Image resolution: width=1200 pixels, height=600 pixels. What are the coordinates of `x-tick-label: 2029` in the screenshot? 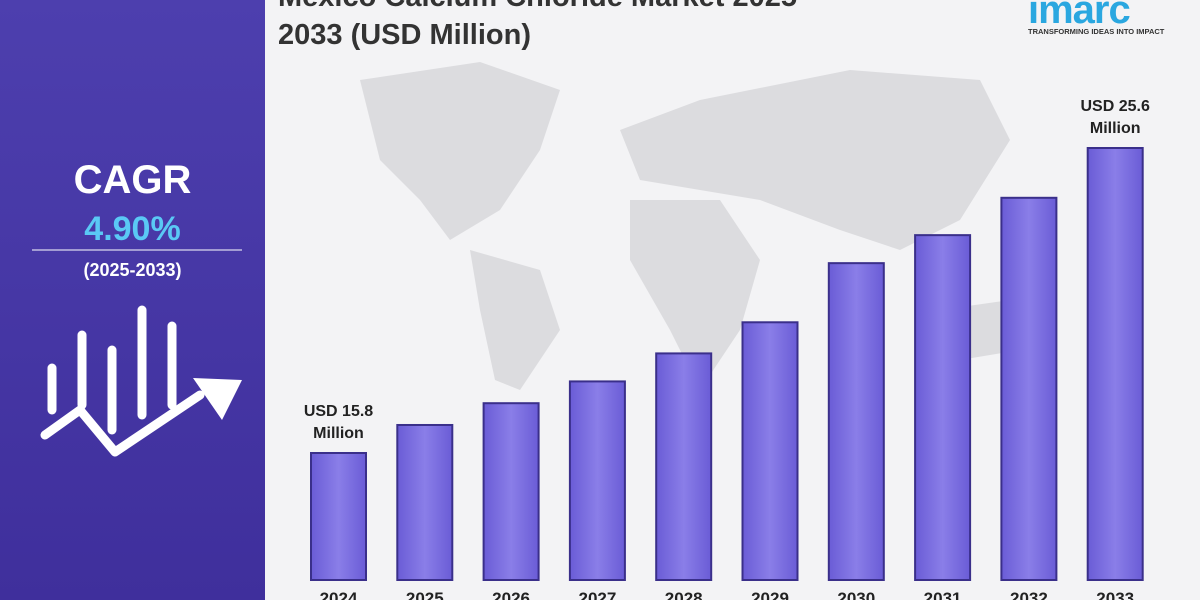 It's located at (770, 594).